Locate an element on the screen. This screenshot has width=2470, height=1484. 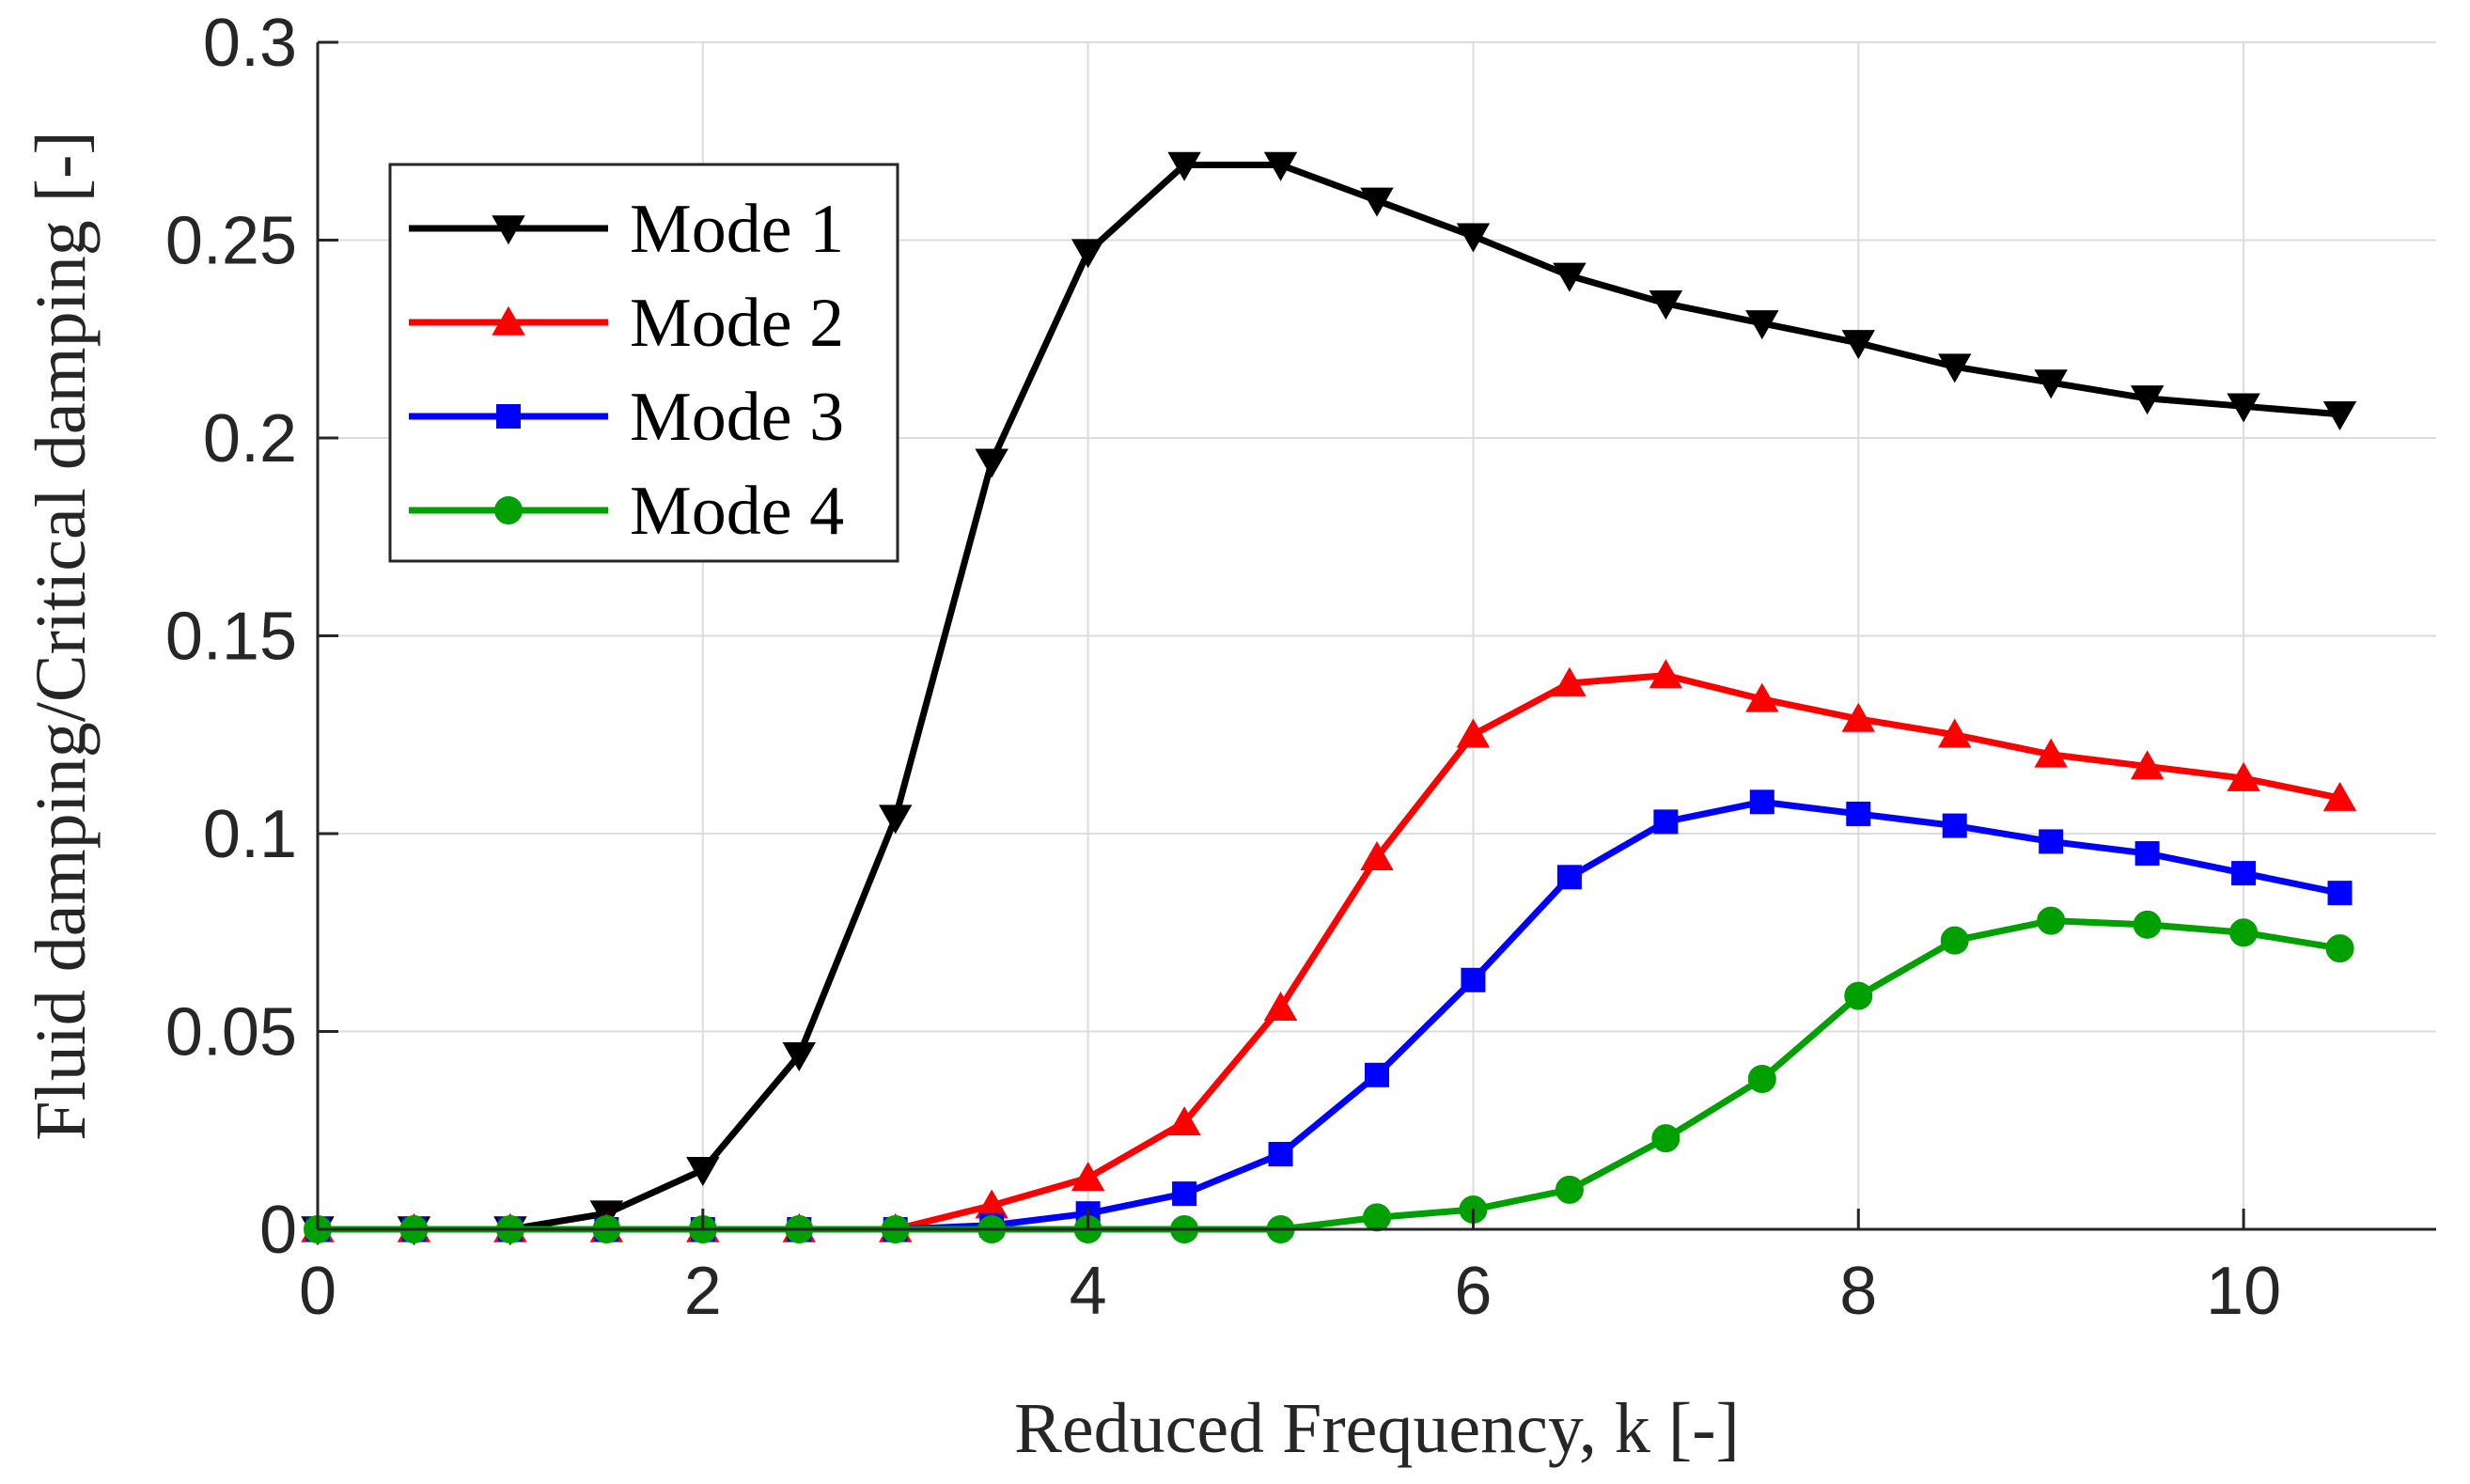
legend: Mode 1 Mode 2 Mode 3 Mode 4 is located at coordinates (643, 363).